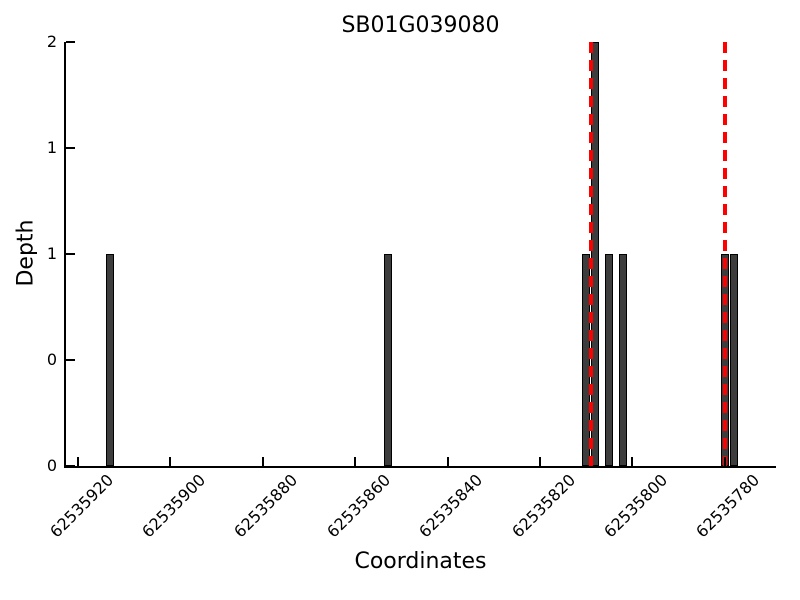 Image resolution: width=800 pixels, height=600 pixels. I want to click on y-axis-label: Depth, so click(26, 253).